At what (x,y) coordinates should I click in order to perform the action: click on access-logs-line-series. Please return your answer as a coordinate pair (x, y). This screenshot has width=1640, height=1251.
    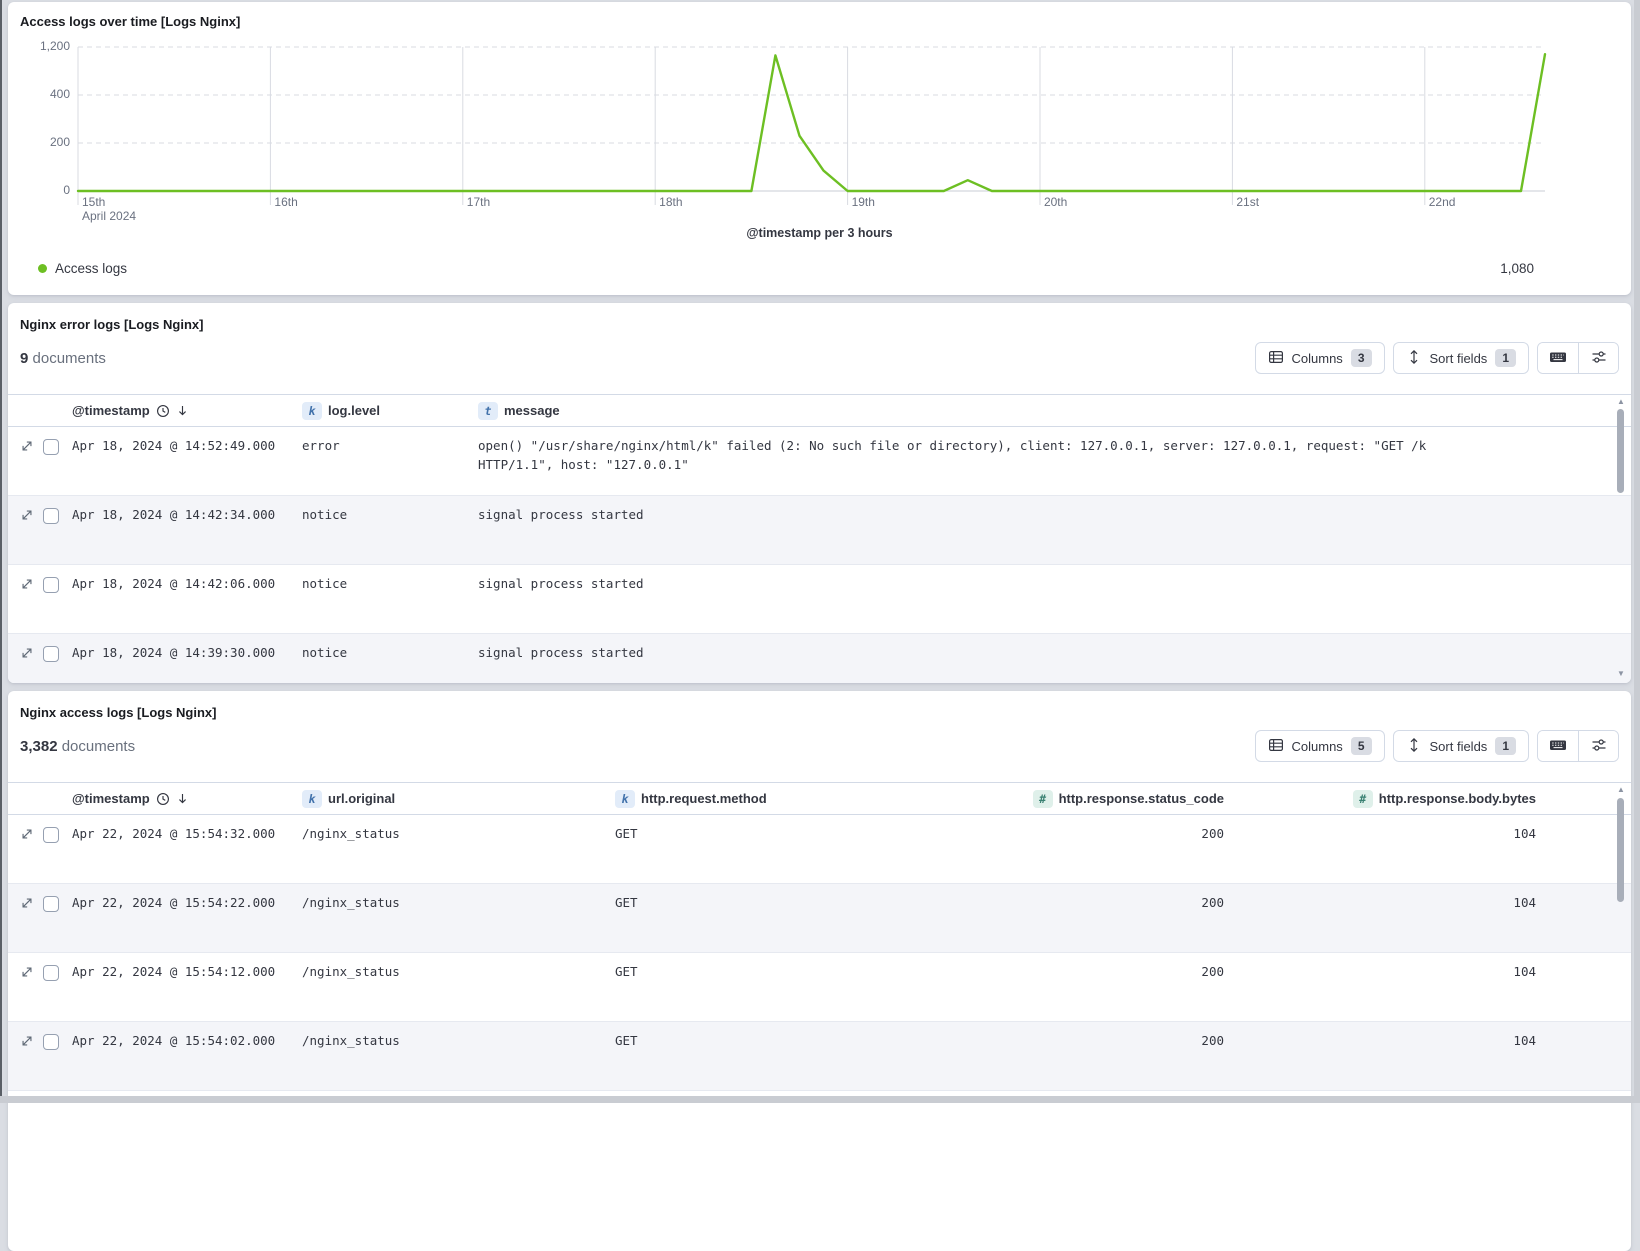
    Looking at the image, I should click on (811, 122).